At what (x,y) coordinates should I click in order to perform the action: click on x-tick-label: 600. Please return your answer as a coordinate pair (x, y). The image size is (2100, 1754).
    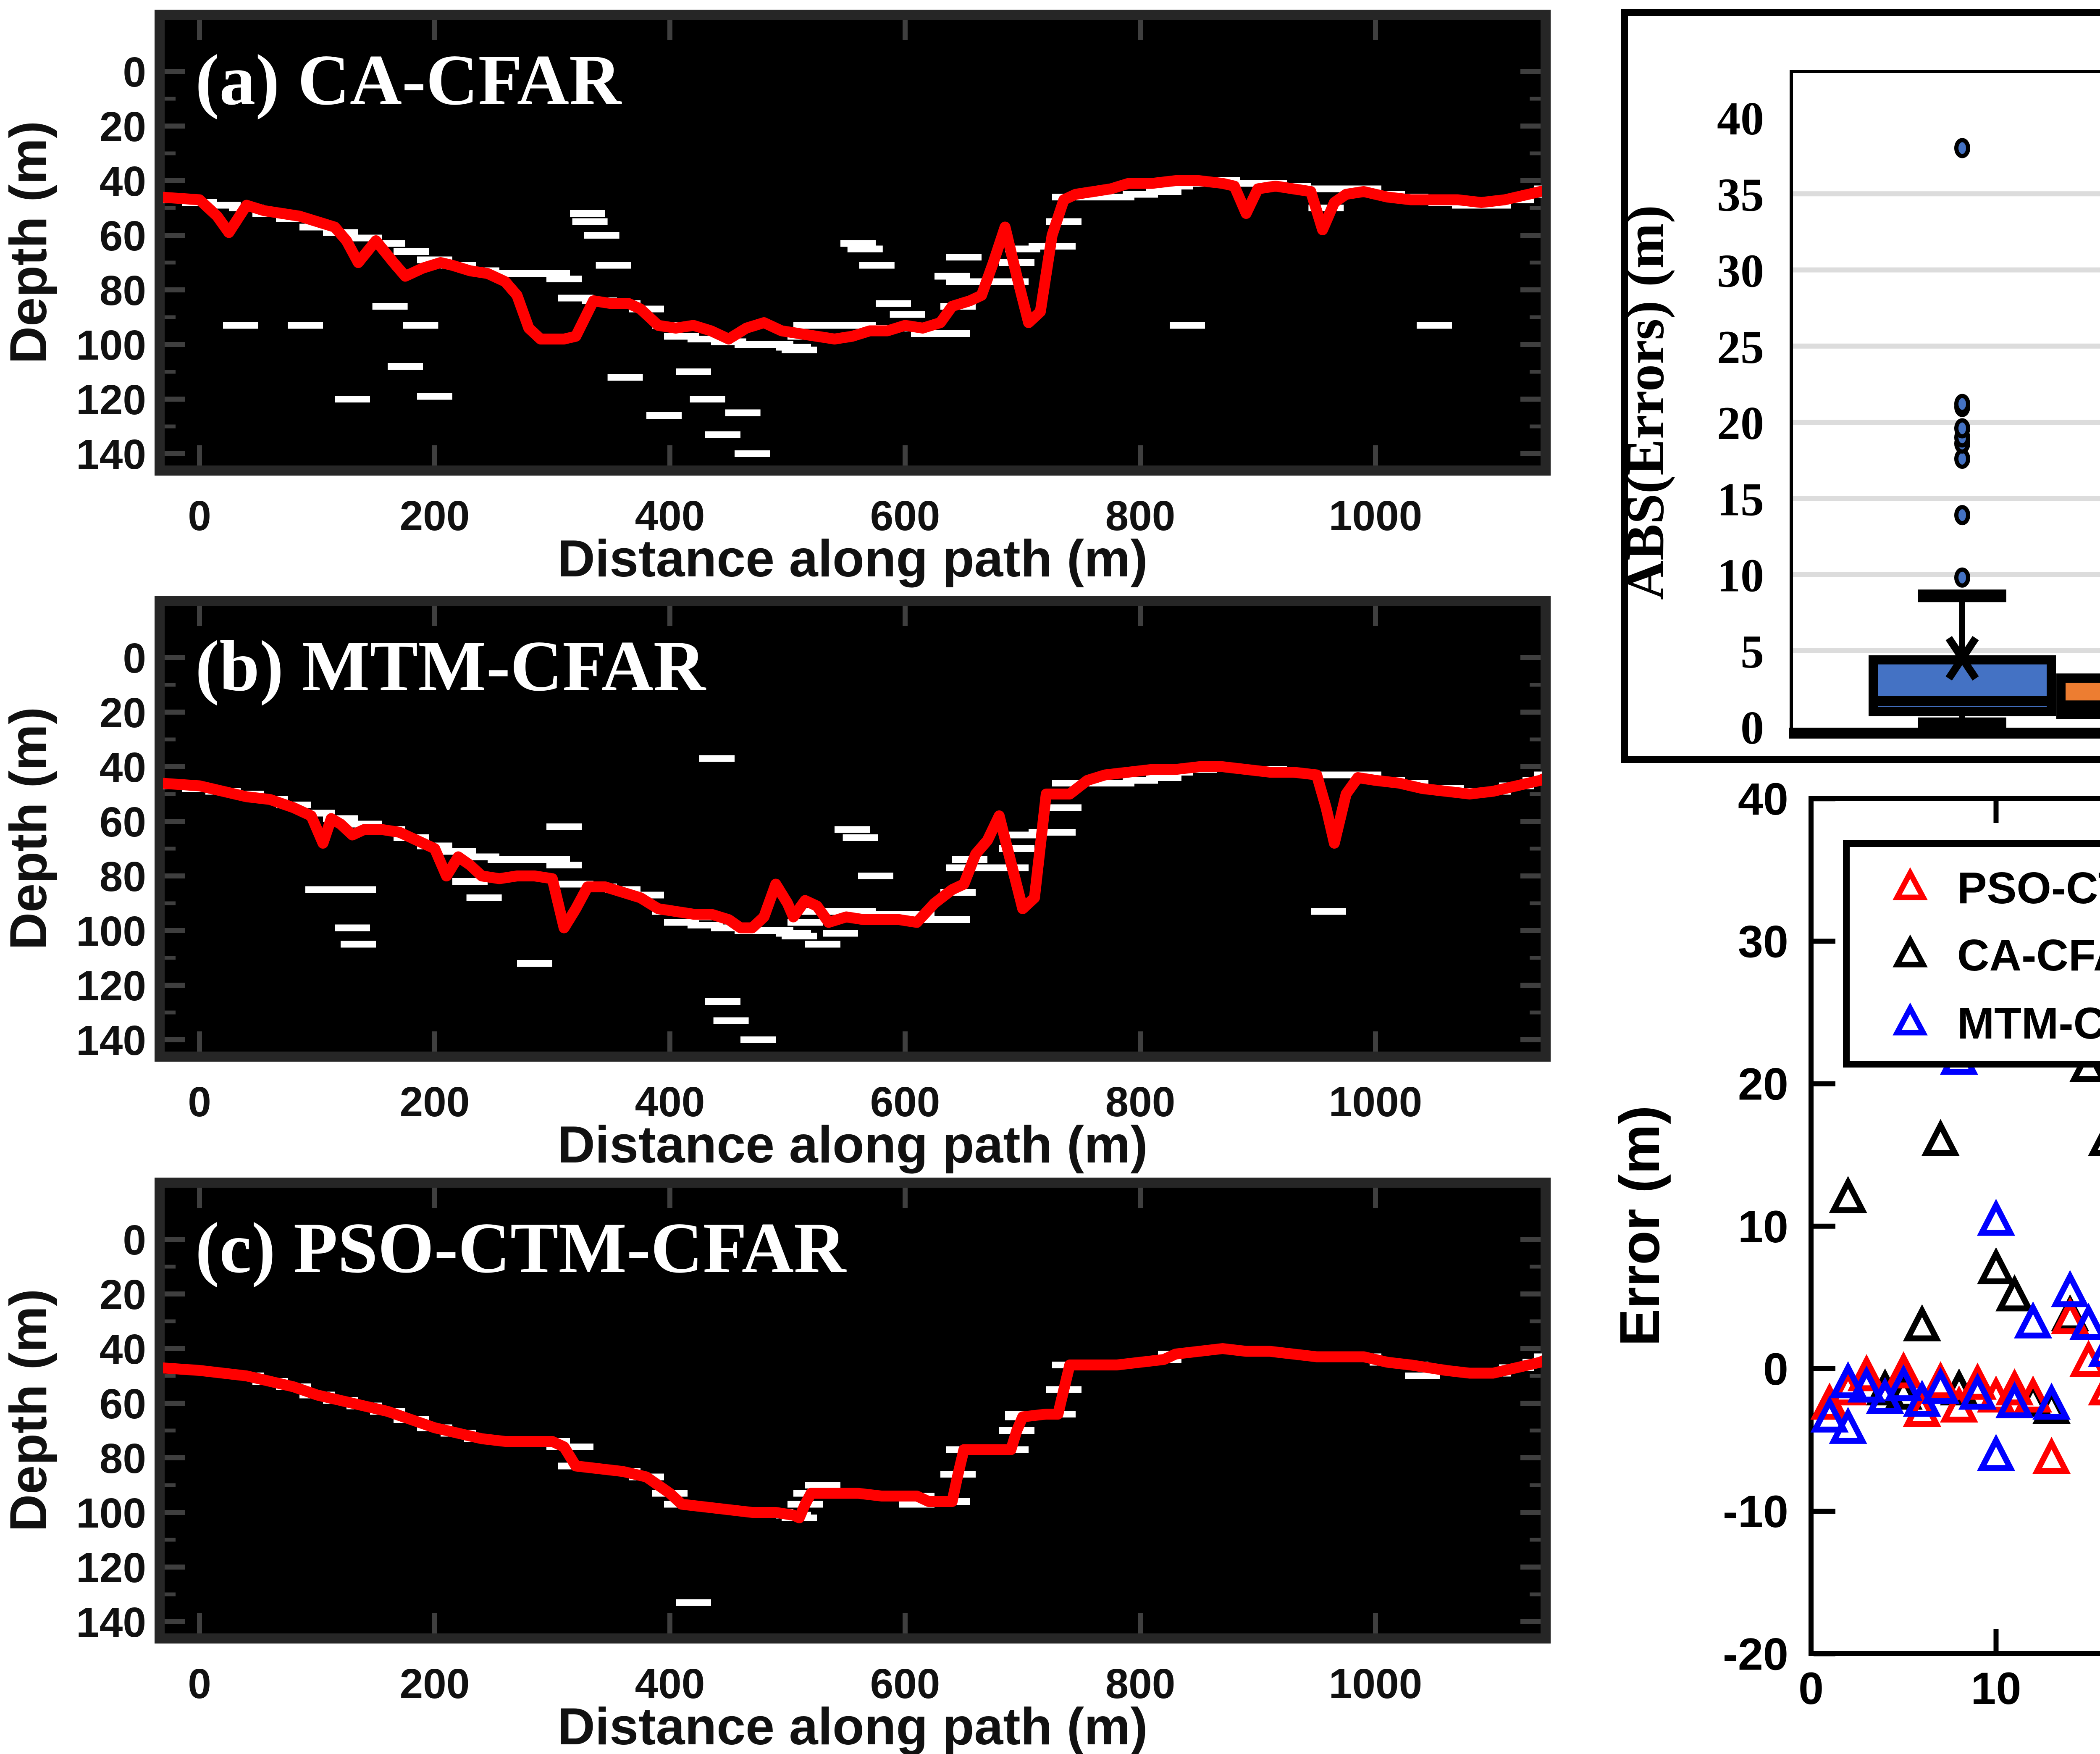
    Looking at the image, I should click on (905, 1102).